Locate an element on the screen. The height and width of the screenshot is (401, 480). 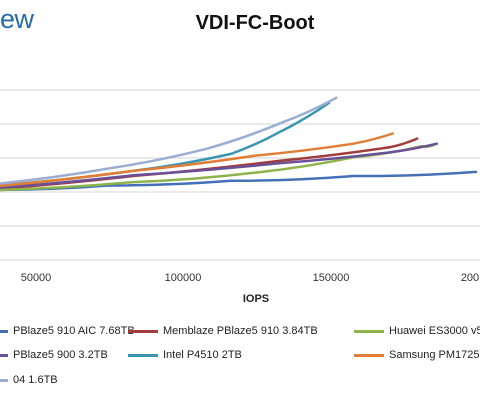
x-tick-label: 150000 is located at coordinates (331, 278).